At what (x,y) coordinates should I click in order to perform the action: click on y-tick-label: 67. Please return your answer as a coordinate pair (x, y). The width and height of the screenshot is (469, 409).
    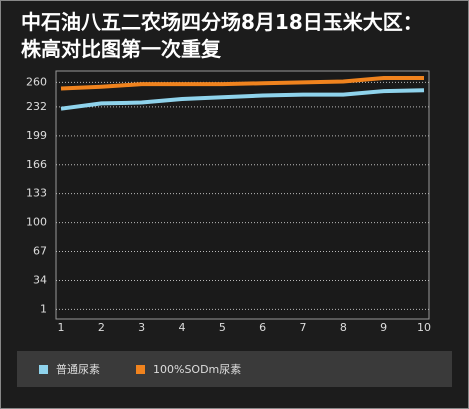
    Looking at the image, I should click on (40, 251).